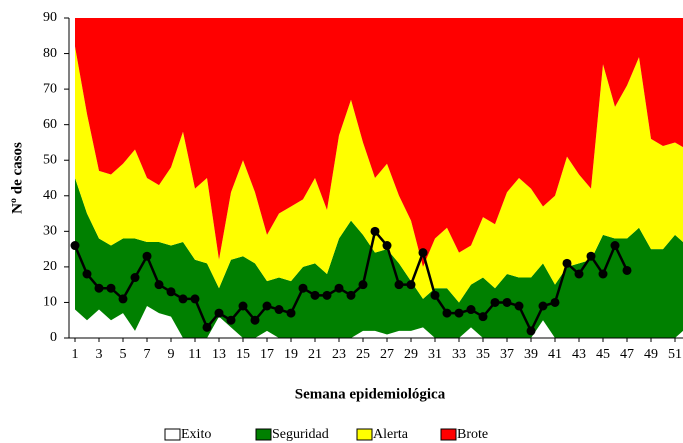 The width and height of the screenshot is (683, 443). I want to click on legend-label: Exito, so click(196, 434).